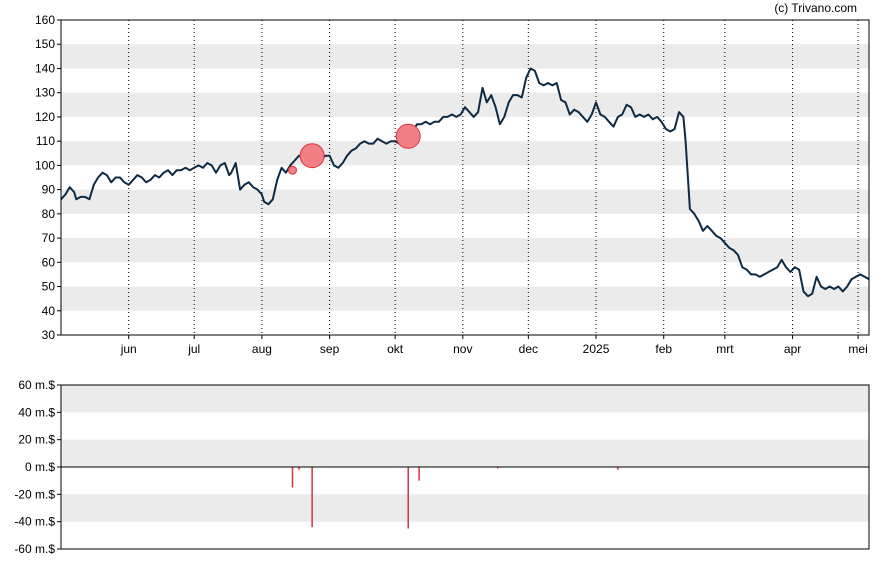 The height and width of the screenshot is (565, 888). Describe the element at coordinates (663, 349) in the screenshot. I see `x-tick-label: feb` at that location.